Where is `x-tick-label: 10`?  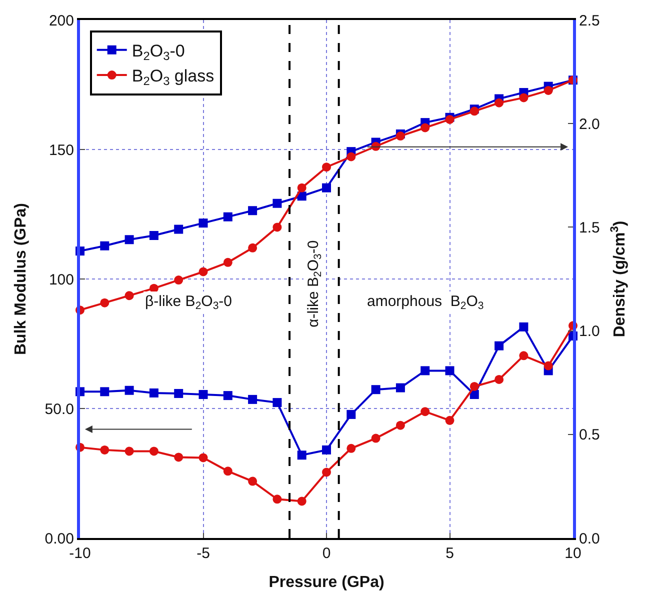 x-tick-label: 10 is located at coordinates (573, 553).